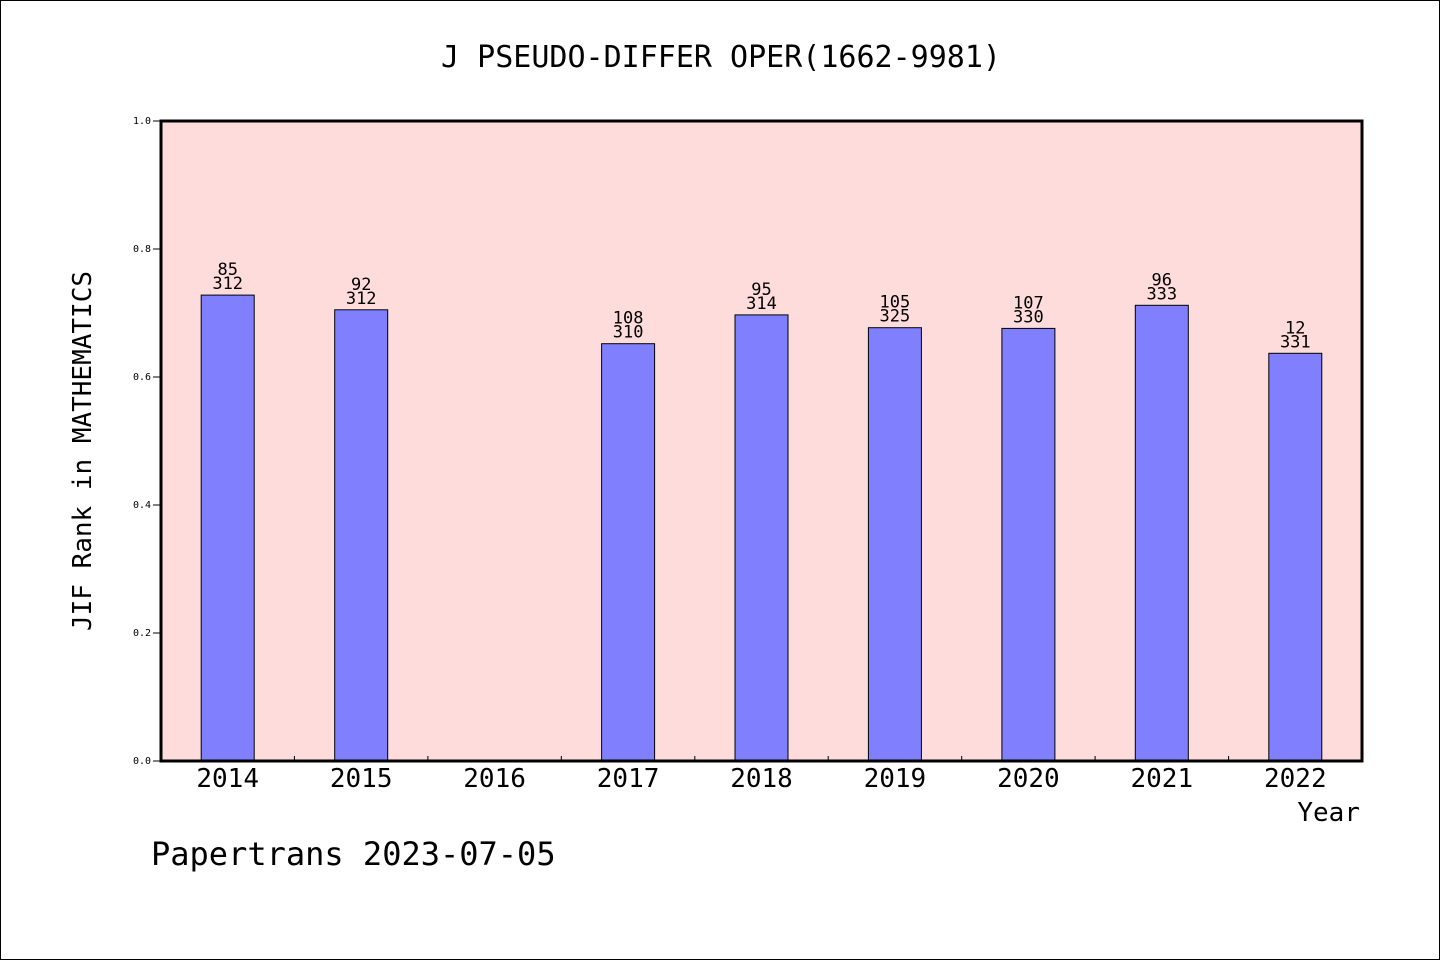  What do you see at coordinates (142, 505) in the screenshot?
I see `y-tick-label-0.4: 0.4` at bounding box center [142, 505].